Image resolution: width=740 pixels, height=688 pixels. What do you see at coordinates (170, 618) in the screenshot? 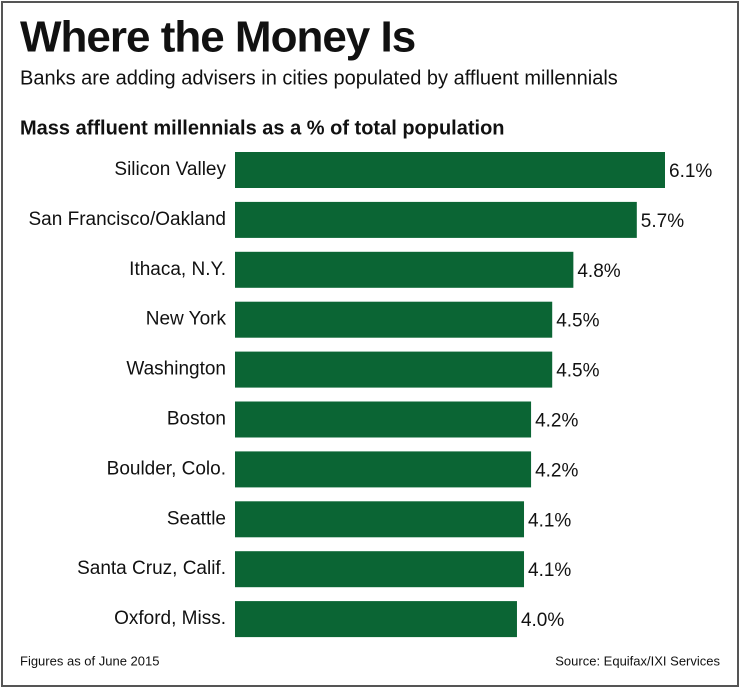
I see `category-label: Oxford, Miss.` at bounding box center [170, 618].